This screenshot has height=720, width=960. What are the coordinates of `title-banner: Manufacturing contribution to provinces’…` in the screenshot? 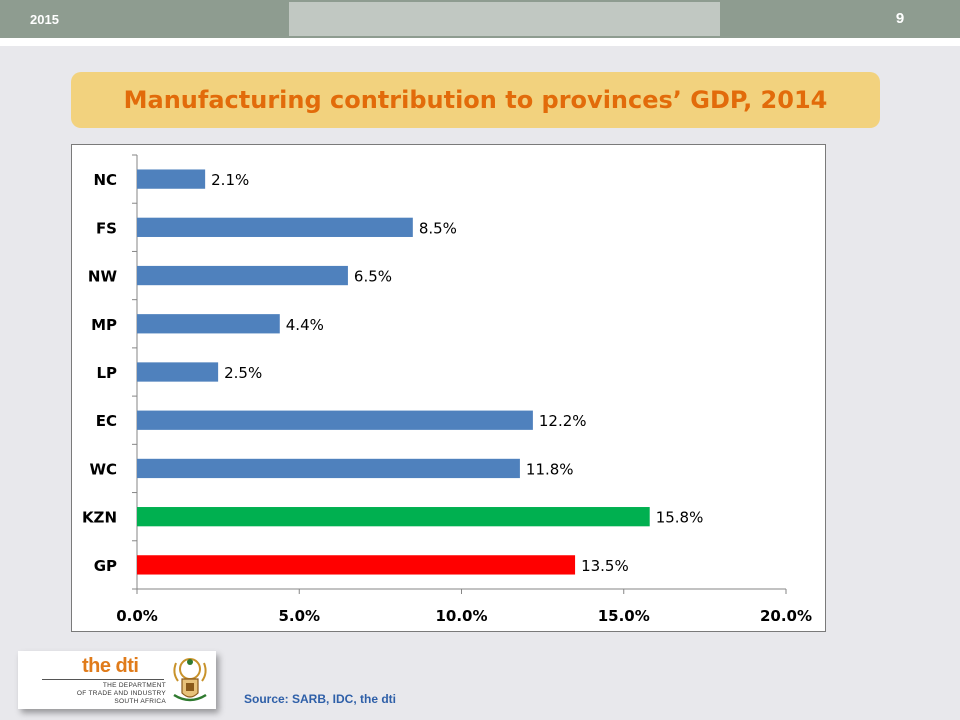 It's located at (475, 100).